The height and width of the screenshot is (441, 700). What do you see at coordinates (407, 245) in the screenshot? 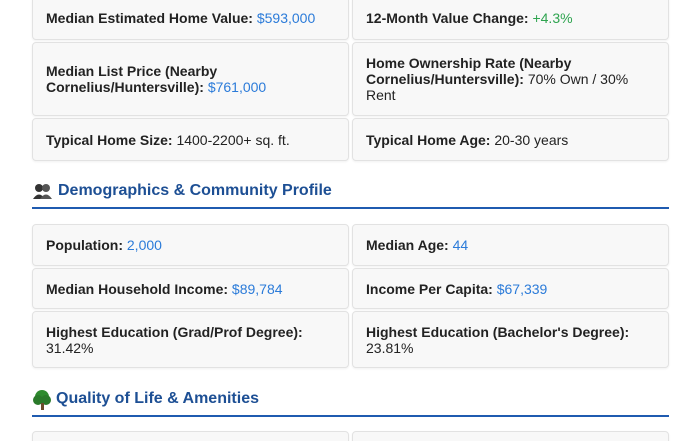
I see `stat-label: Median Age:` at bounding box center [407, 245].